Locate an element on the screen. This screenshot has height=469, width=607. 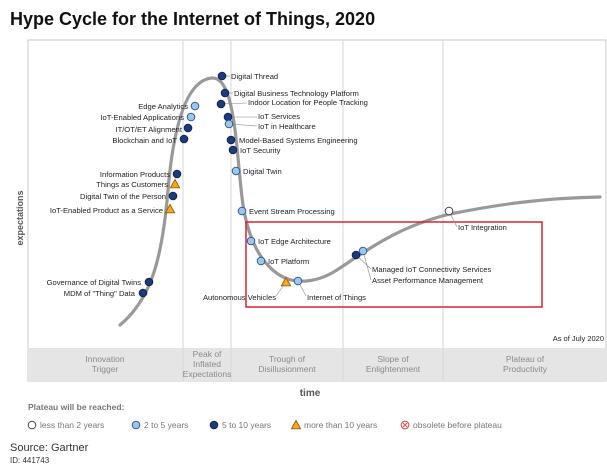
data-point: Digital Twin is located at coordinates (256, 171).